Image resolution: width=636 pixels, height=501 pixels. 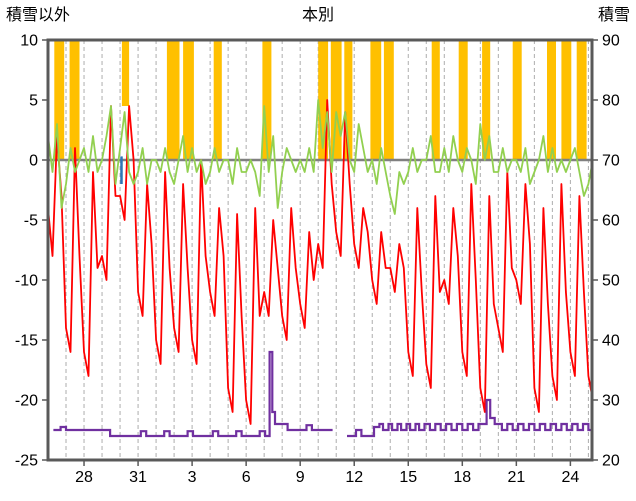 What do you see at coordinates (322, 394) in the screenshot?
I see `snow-depth-line` at bounding box center [322, 394].